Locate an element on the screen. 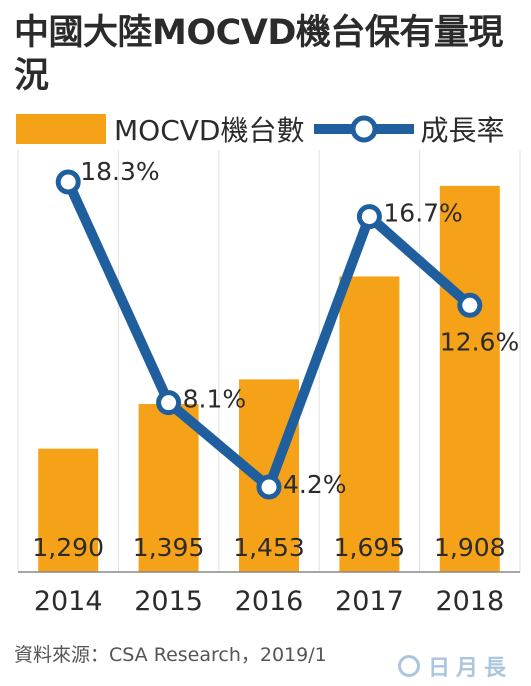  source-note: 資料來源：CSA Research，2019/1 is located at coordinates (170, 655).